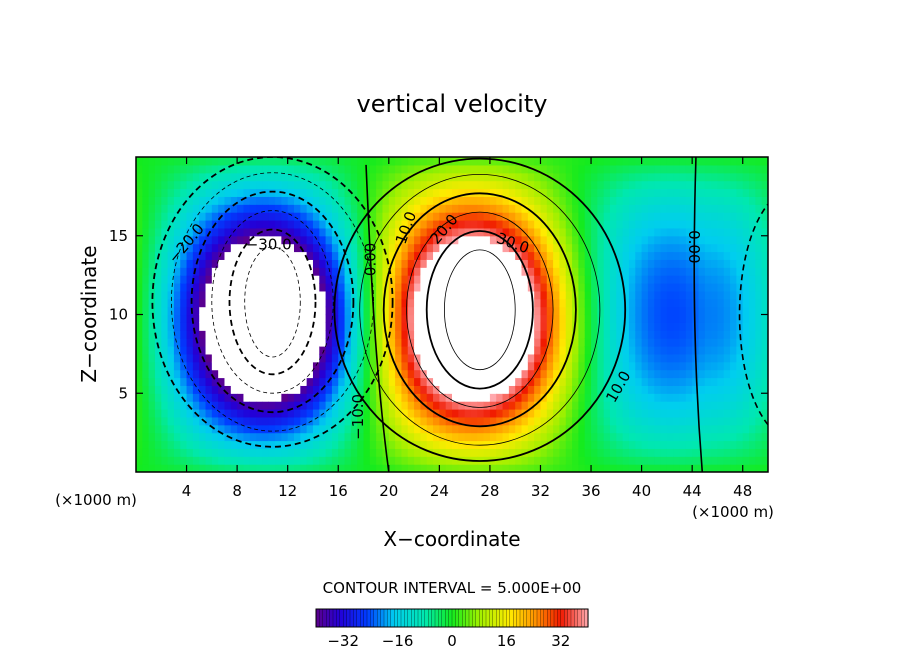 The width and height of the screenshot is (904, 654). Describe the element at coordinates (371, 259) in the screenshot. I see `contour-label: 0.00` at that location.